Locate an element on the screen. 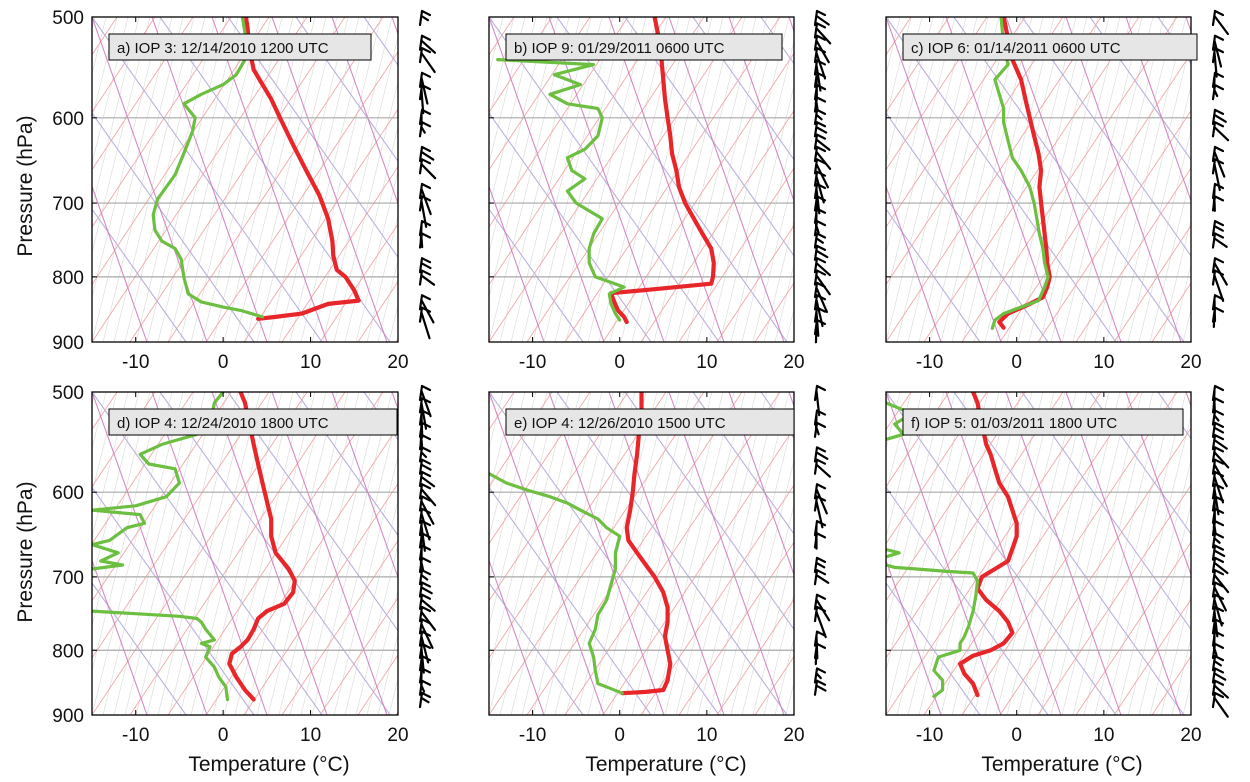  y-tick-label: 500 is located at coordinates (68, 18).